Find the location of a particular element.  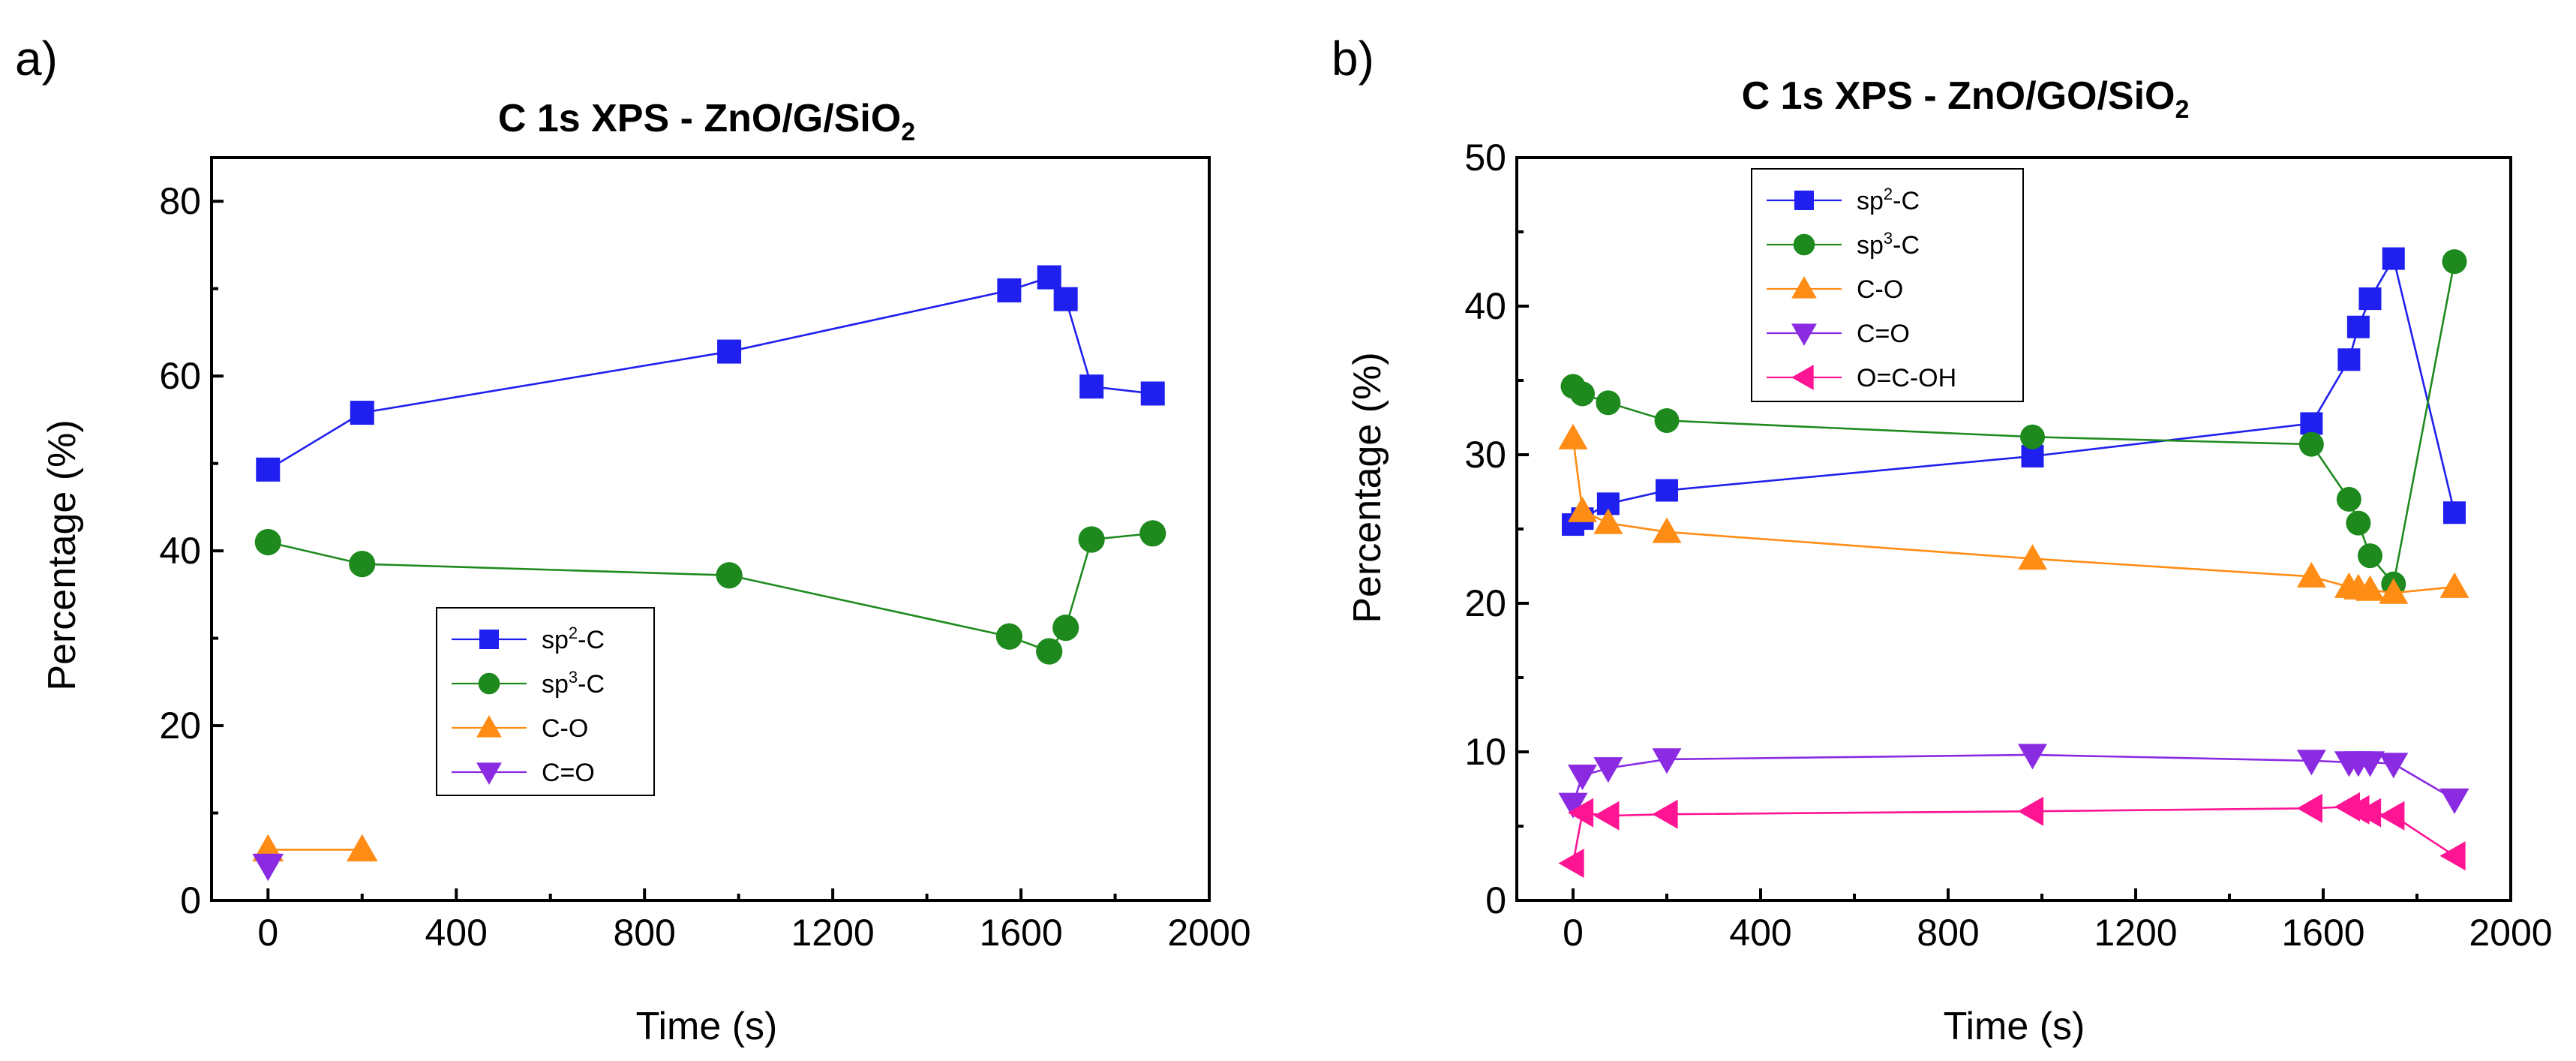

y-tick-label: 50 is located at coordinates (1485, 158).